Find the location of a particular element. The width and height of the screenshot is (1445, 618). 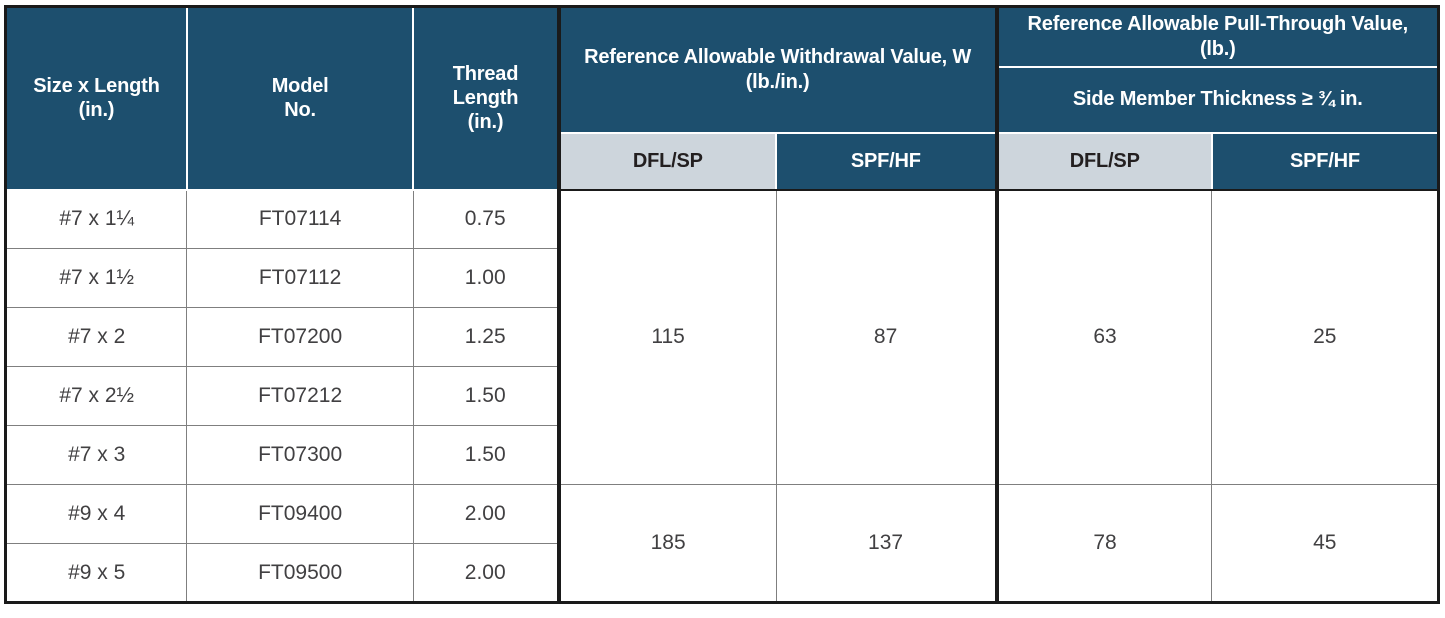

table-row: #7 x 1½ FT07112 1.00 is located at coordinates (721, 278).